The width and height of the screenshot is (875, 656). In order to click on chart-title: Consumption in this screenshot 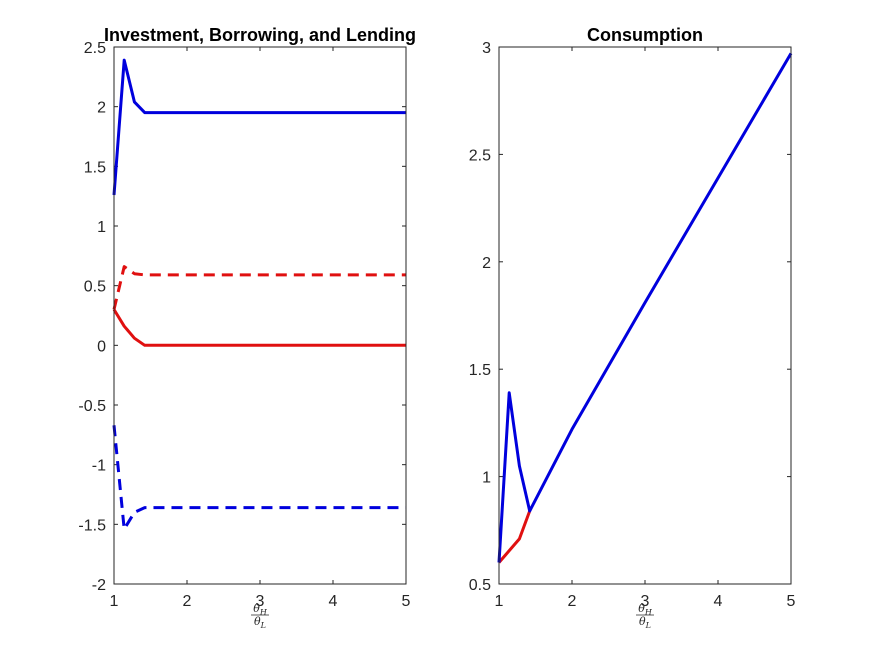, I will do `click(645, 35)`.